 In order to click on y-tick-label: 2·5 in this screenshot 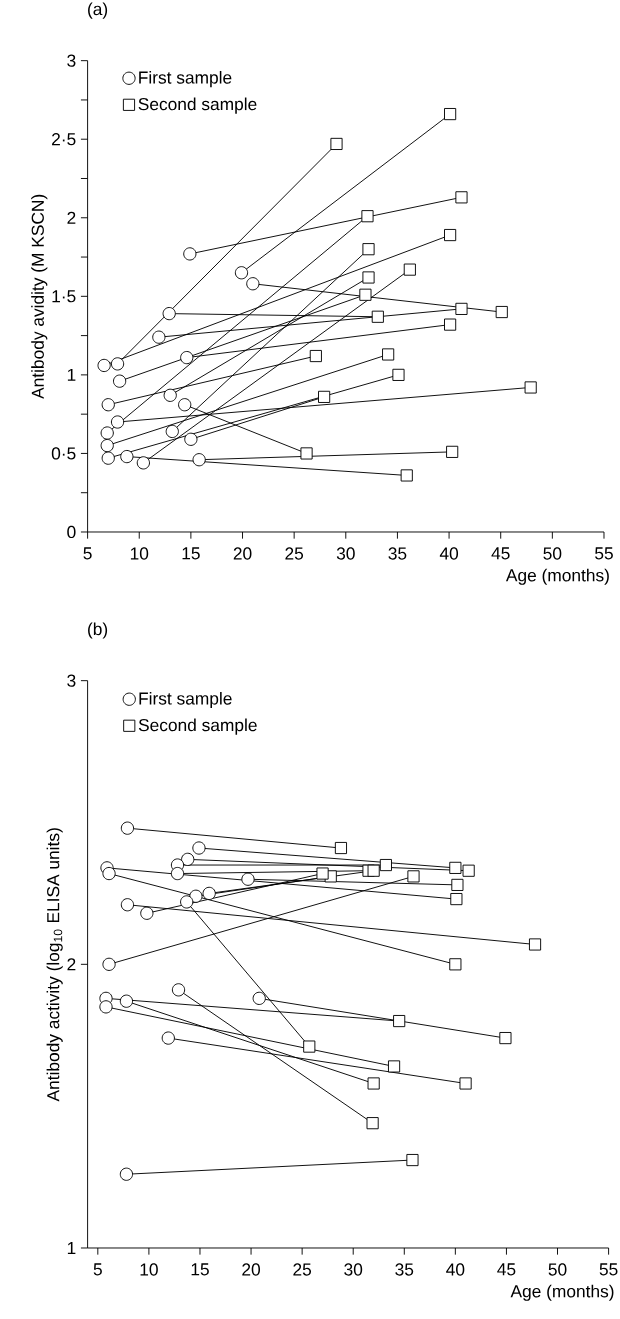, I will do `click(64, 139)`.